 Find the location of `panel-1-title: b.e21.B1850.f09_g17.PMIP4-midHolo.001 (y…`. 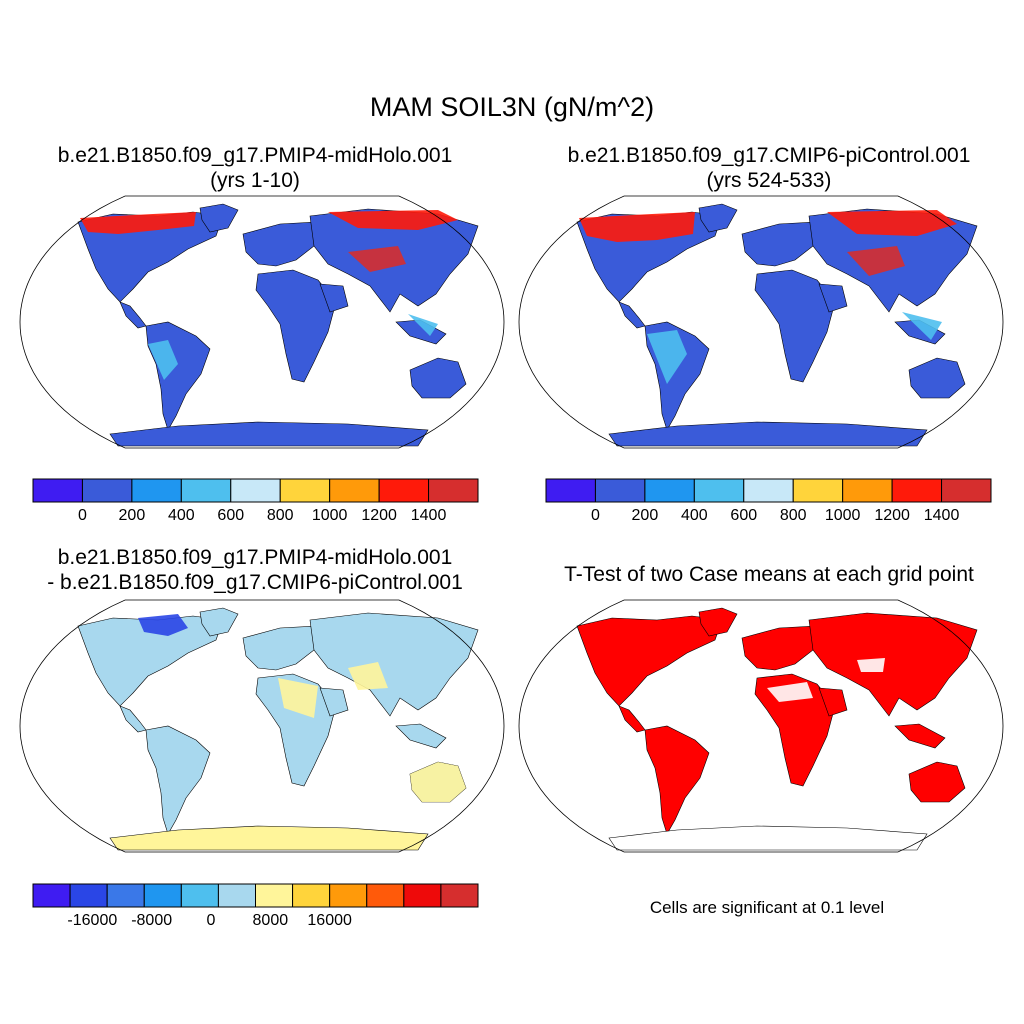

panel-1-title: b.e21.B1850.f09_g17.PMIP4-midHolo.001 (y… is located at coordinates (255, 168).